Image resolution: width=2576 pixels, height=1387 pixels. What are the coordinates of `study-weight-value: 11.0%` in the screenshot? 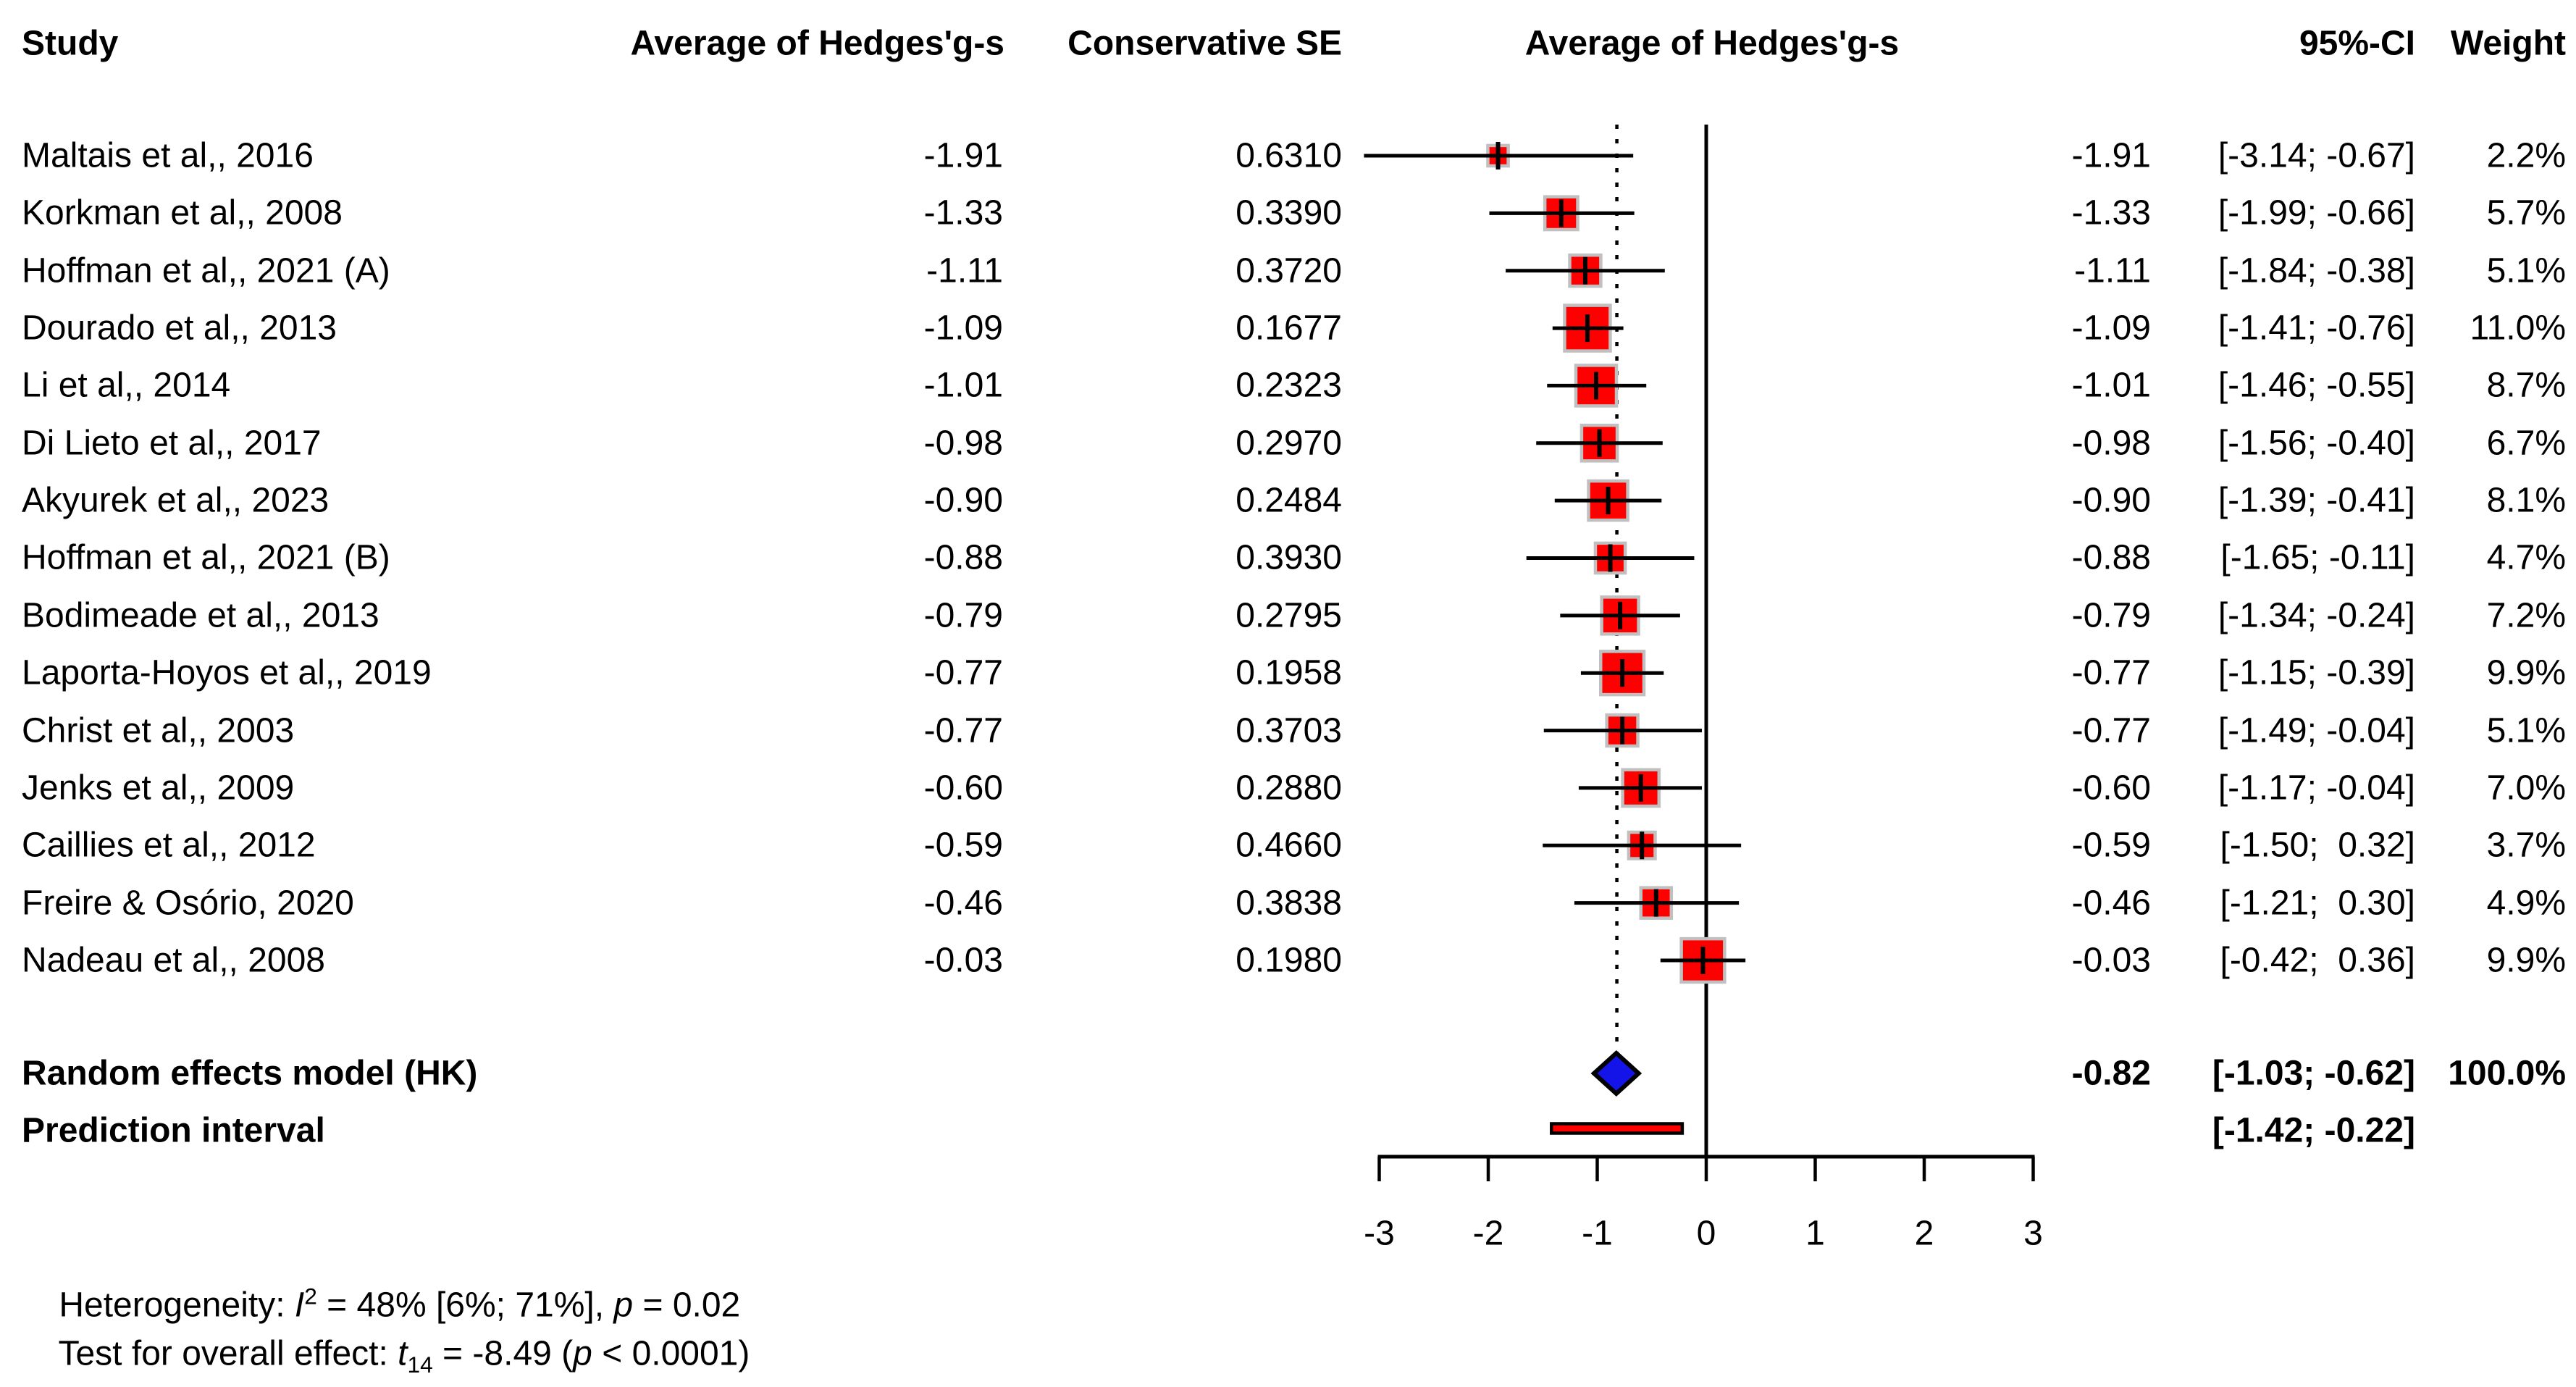 It's located at (2518, 328).